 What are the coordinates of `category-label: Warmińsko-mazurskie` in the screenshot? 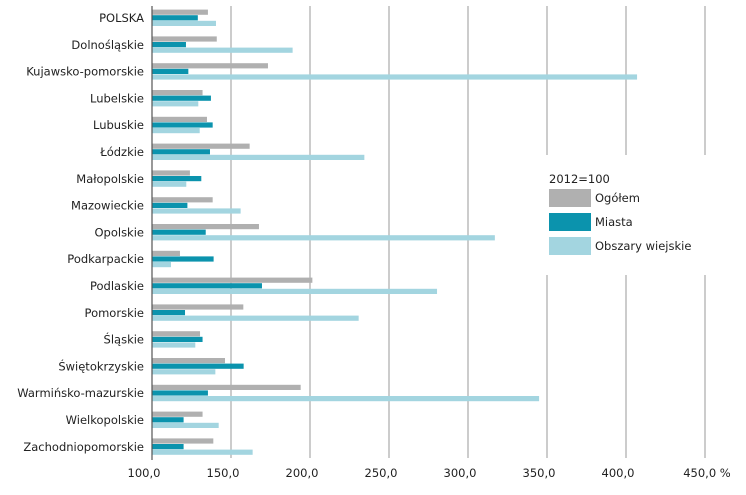 It's located at (80, 393).